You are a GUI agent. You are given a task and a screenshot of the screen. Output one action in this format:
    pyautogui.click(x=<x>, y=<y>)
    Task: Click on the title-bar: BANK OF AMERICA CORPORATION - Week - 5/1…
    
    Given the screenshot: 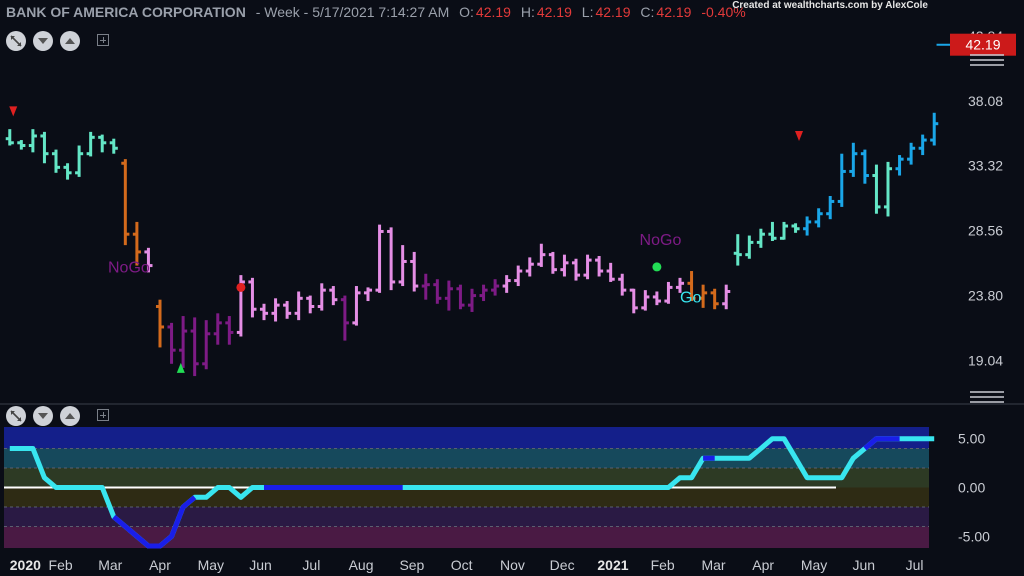 What is the action you would take?
    pyautogui.click(x=379, y=13)
    